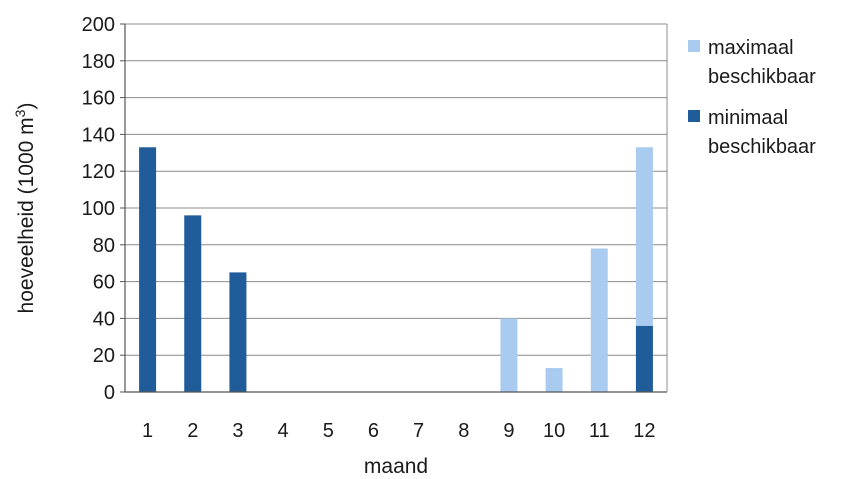  What do you see at coordinates (26, 106) in the screenshot?
I see `y-axis-label-close: )` at bounding box center [26, 106].